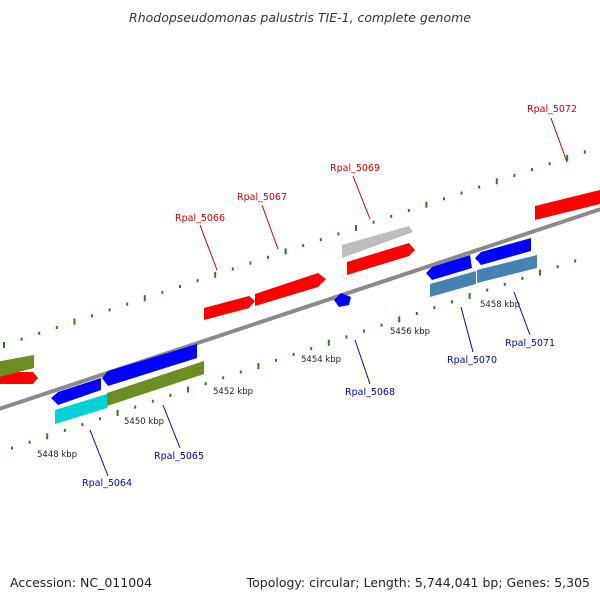  What do you see at coordinates (530, 343) in the screenshot?
I see `gene-label-5071: Rpal_5071` at bounding box center [530, 343].